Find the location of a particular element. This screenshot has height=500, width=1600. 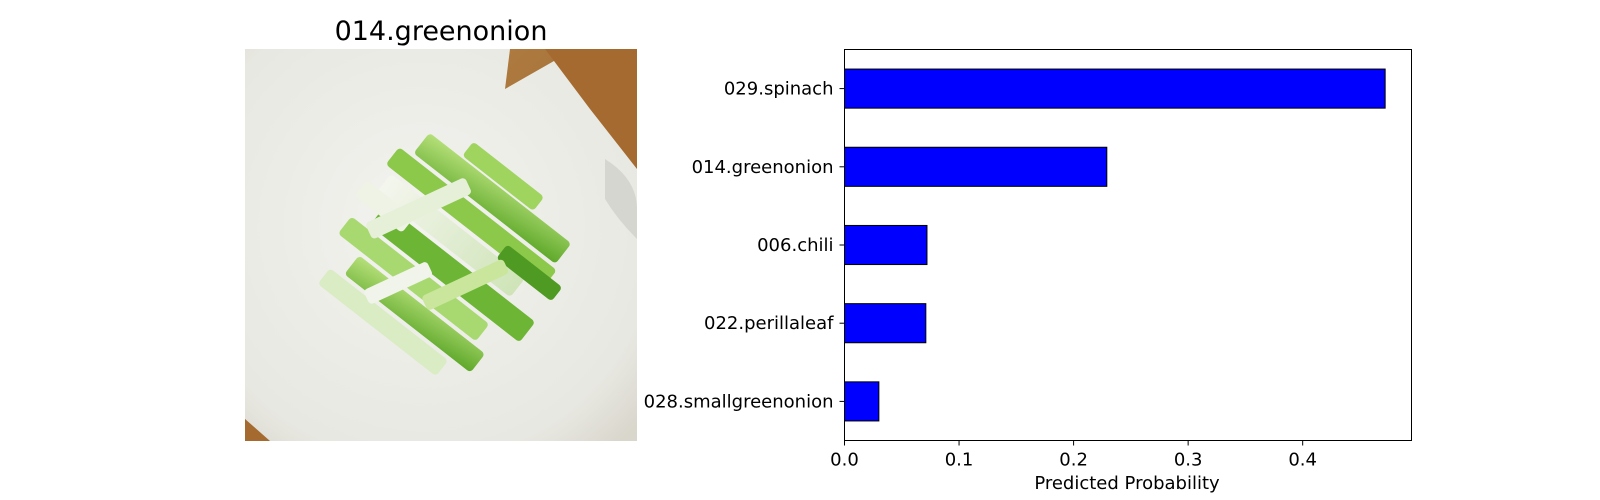

x-tick-label: 0.3 is located at coordinates (1188, 460).